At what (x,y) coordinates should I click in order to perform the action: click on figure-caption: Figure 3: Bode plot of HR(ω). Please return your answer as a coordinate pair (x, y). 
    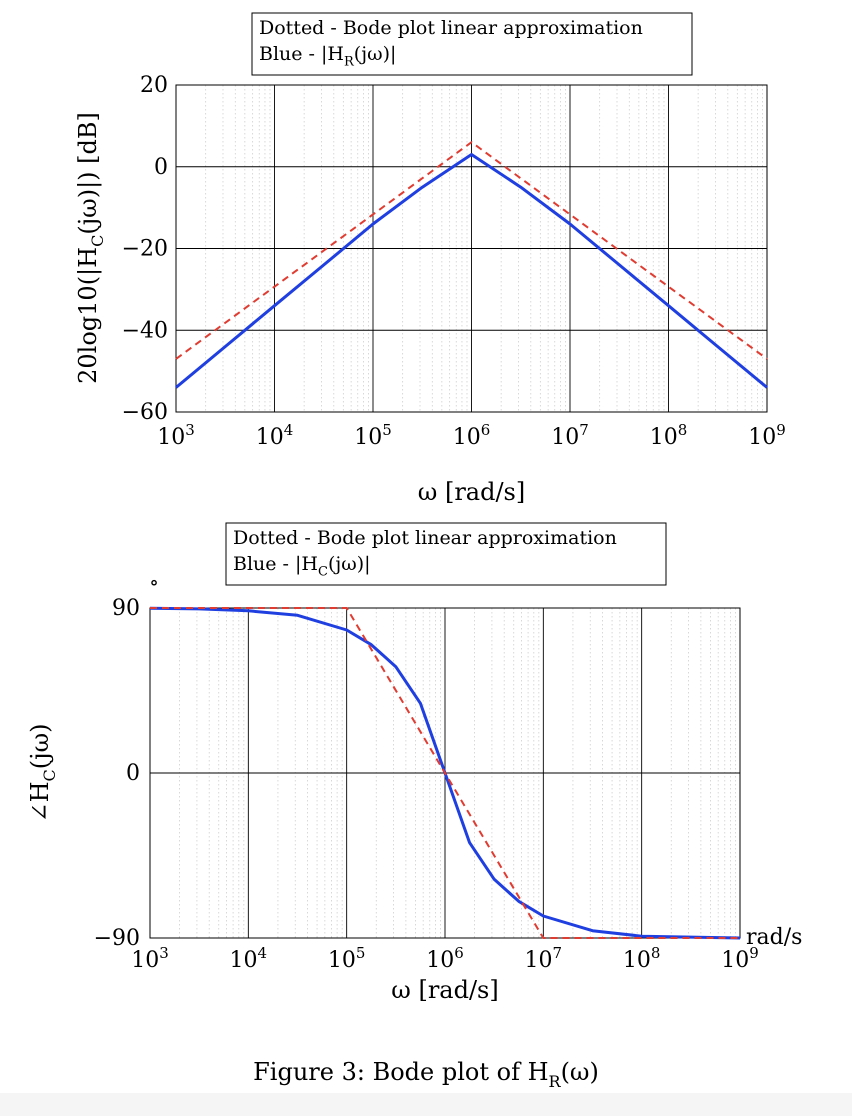
    Looking at the image, I should click on (426, 1074).